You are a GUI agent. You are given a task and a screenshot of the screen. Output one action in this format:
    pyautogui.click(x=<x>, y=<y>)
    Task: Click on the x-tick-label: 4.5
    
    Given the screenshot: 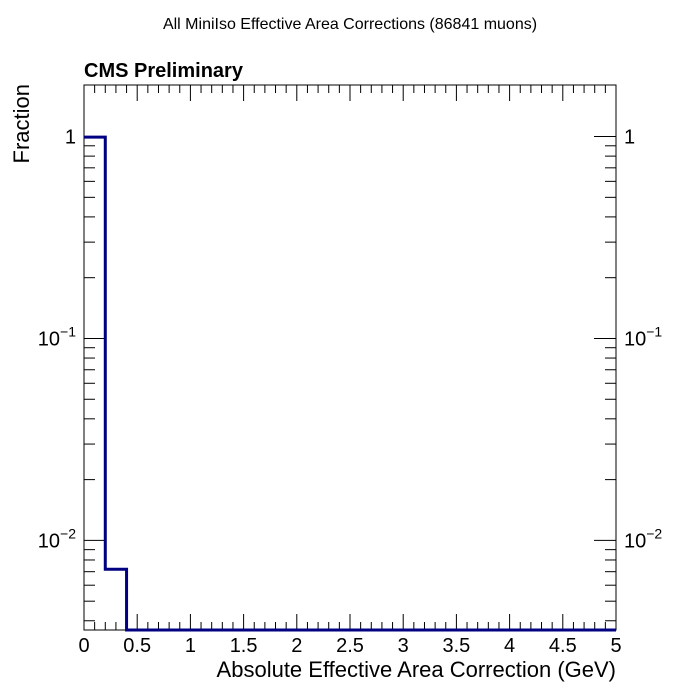 What is the action you would take?
    pyautogui.click(x=563, y=646)
    